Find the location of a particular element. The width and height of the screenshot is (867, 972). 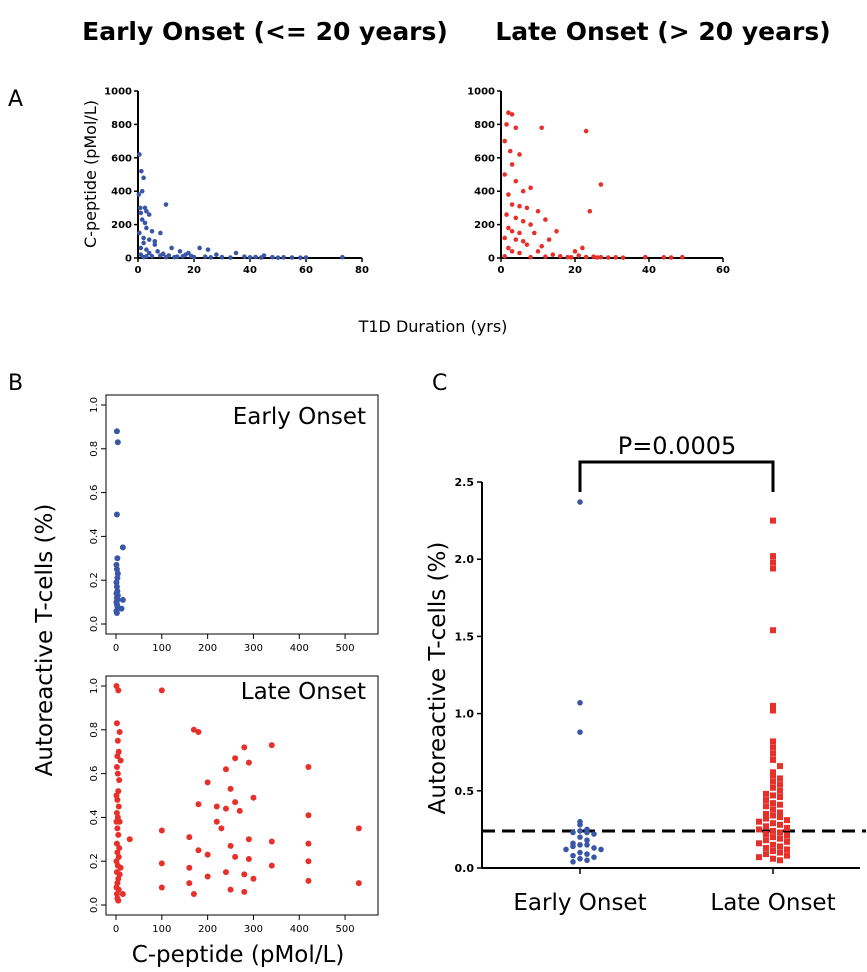

panel-a-x-axis-label: T1D Duration (yrs) is located at coordinates (433, 326).